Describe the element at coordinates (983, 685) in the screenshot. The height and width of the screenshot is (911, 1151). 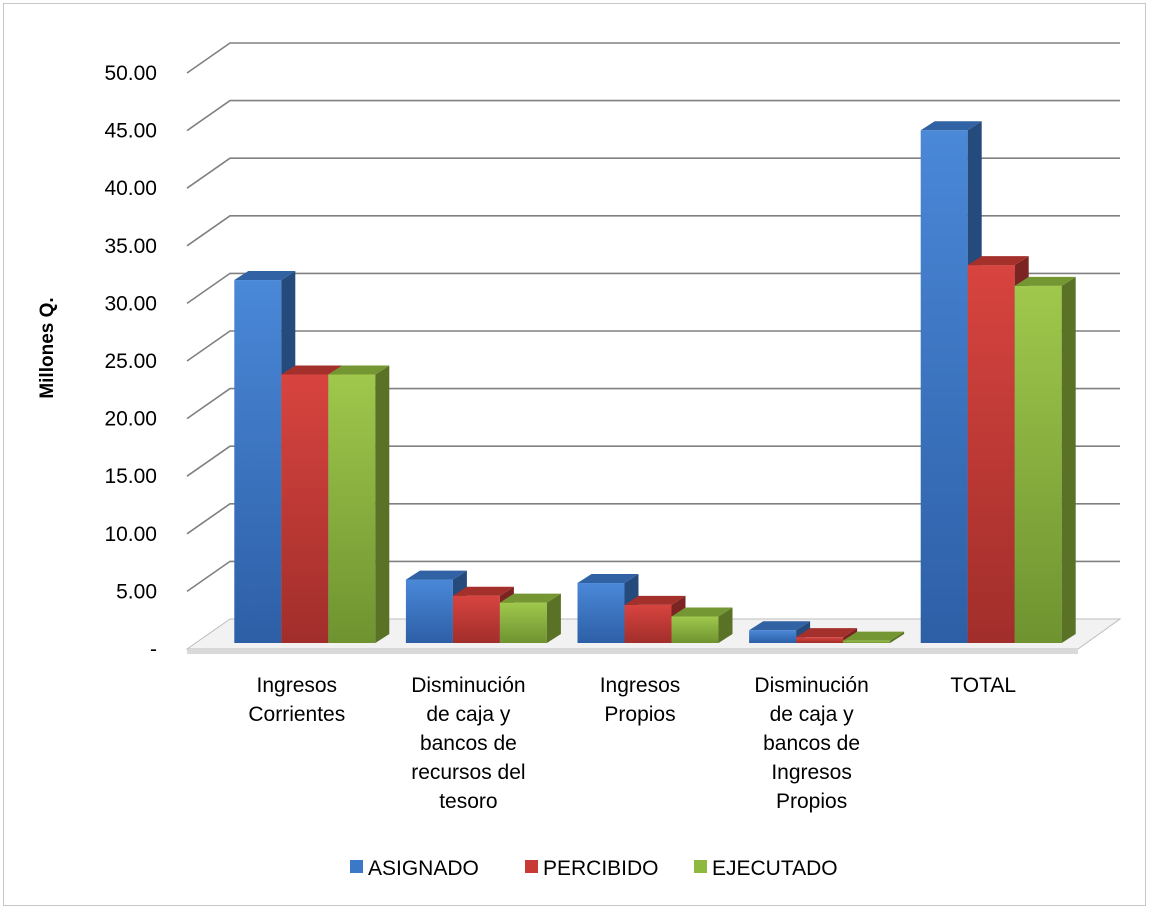
I see `x-category-label: TOTAL` at that location.